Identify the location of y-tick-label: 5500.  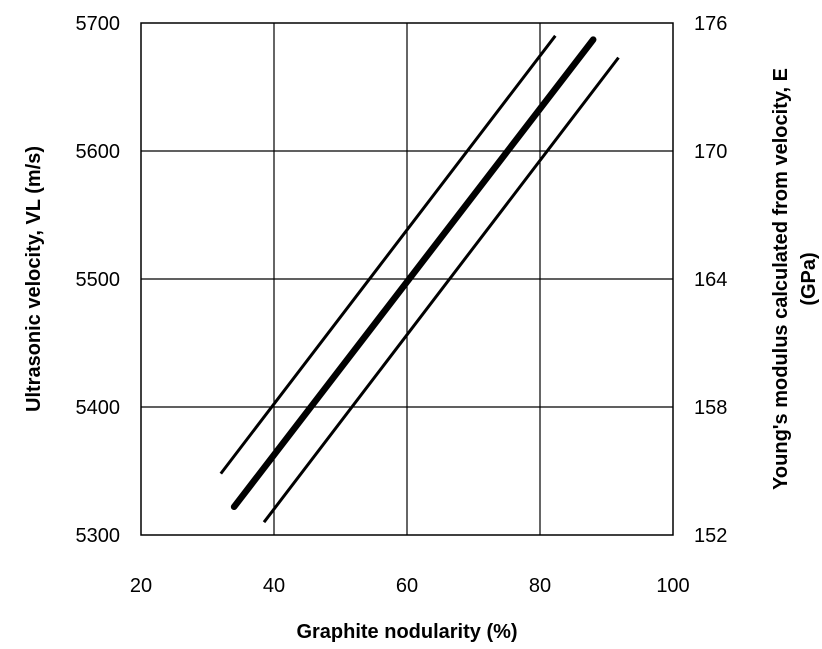
(98, 280).